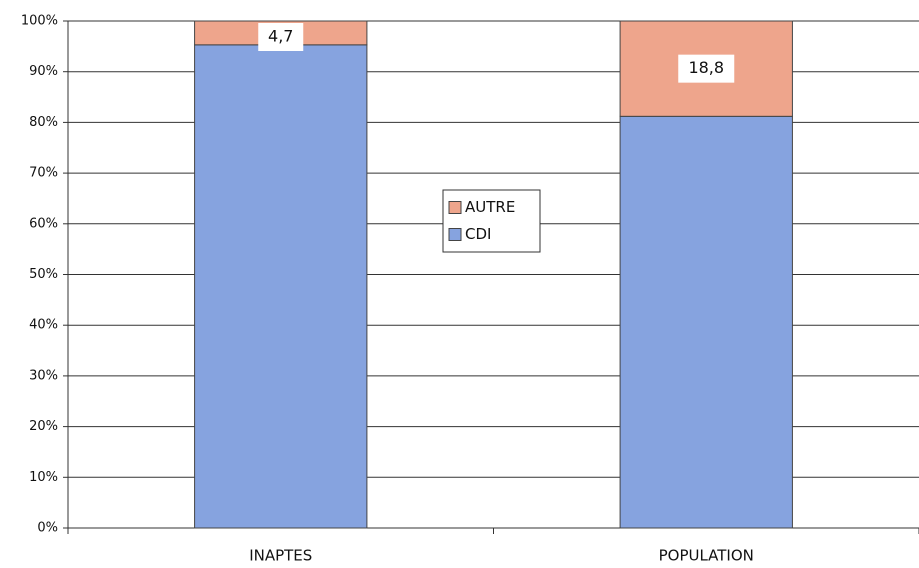 The height and width of the screenshot is (568, 919). I want to click on y-tick-label: 0%, so click(47, 528).